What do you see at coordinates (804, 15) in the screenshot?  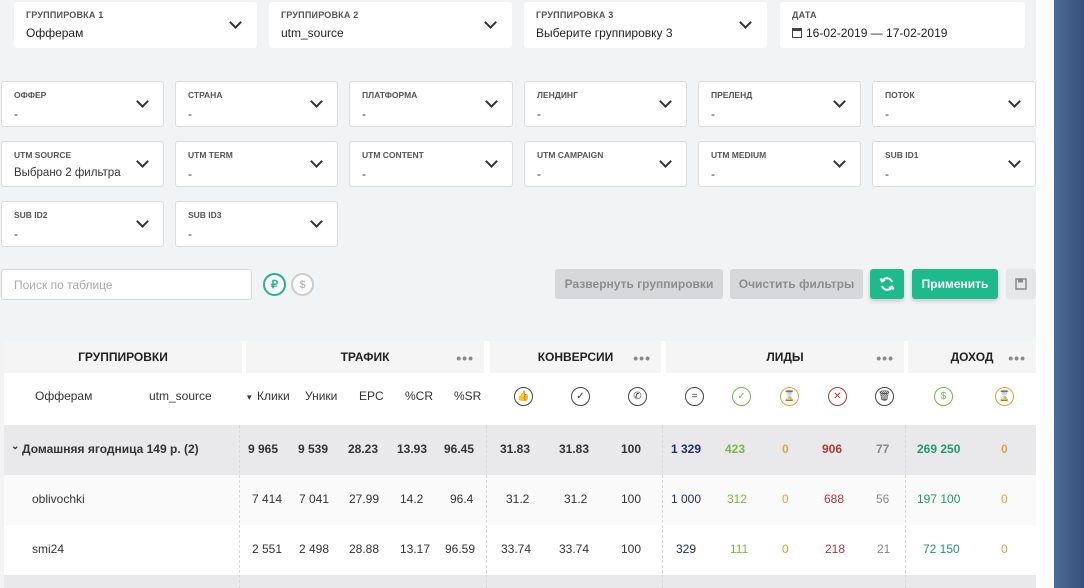 I see `date-label: ДАТА` at bounding box center [804, 15].